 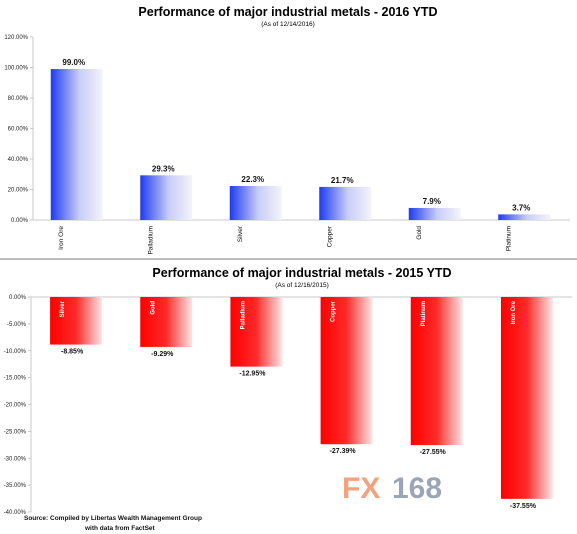 I want to click on bottom-y-tick-label: -30.00%, so click(x=15, y=459).